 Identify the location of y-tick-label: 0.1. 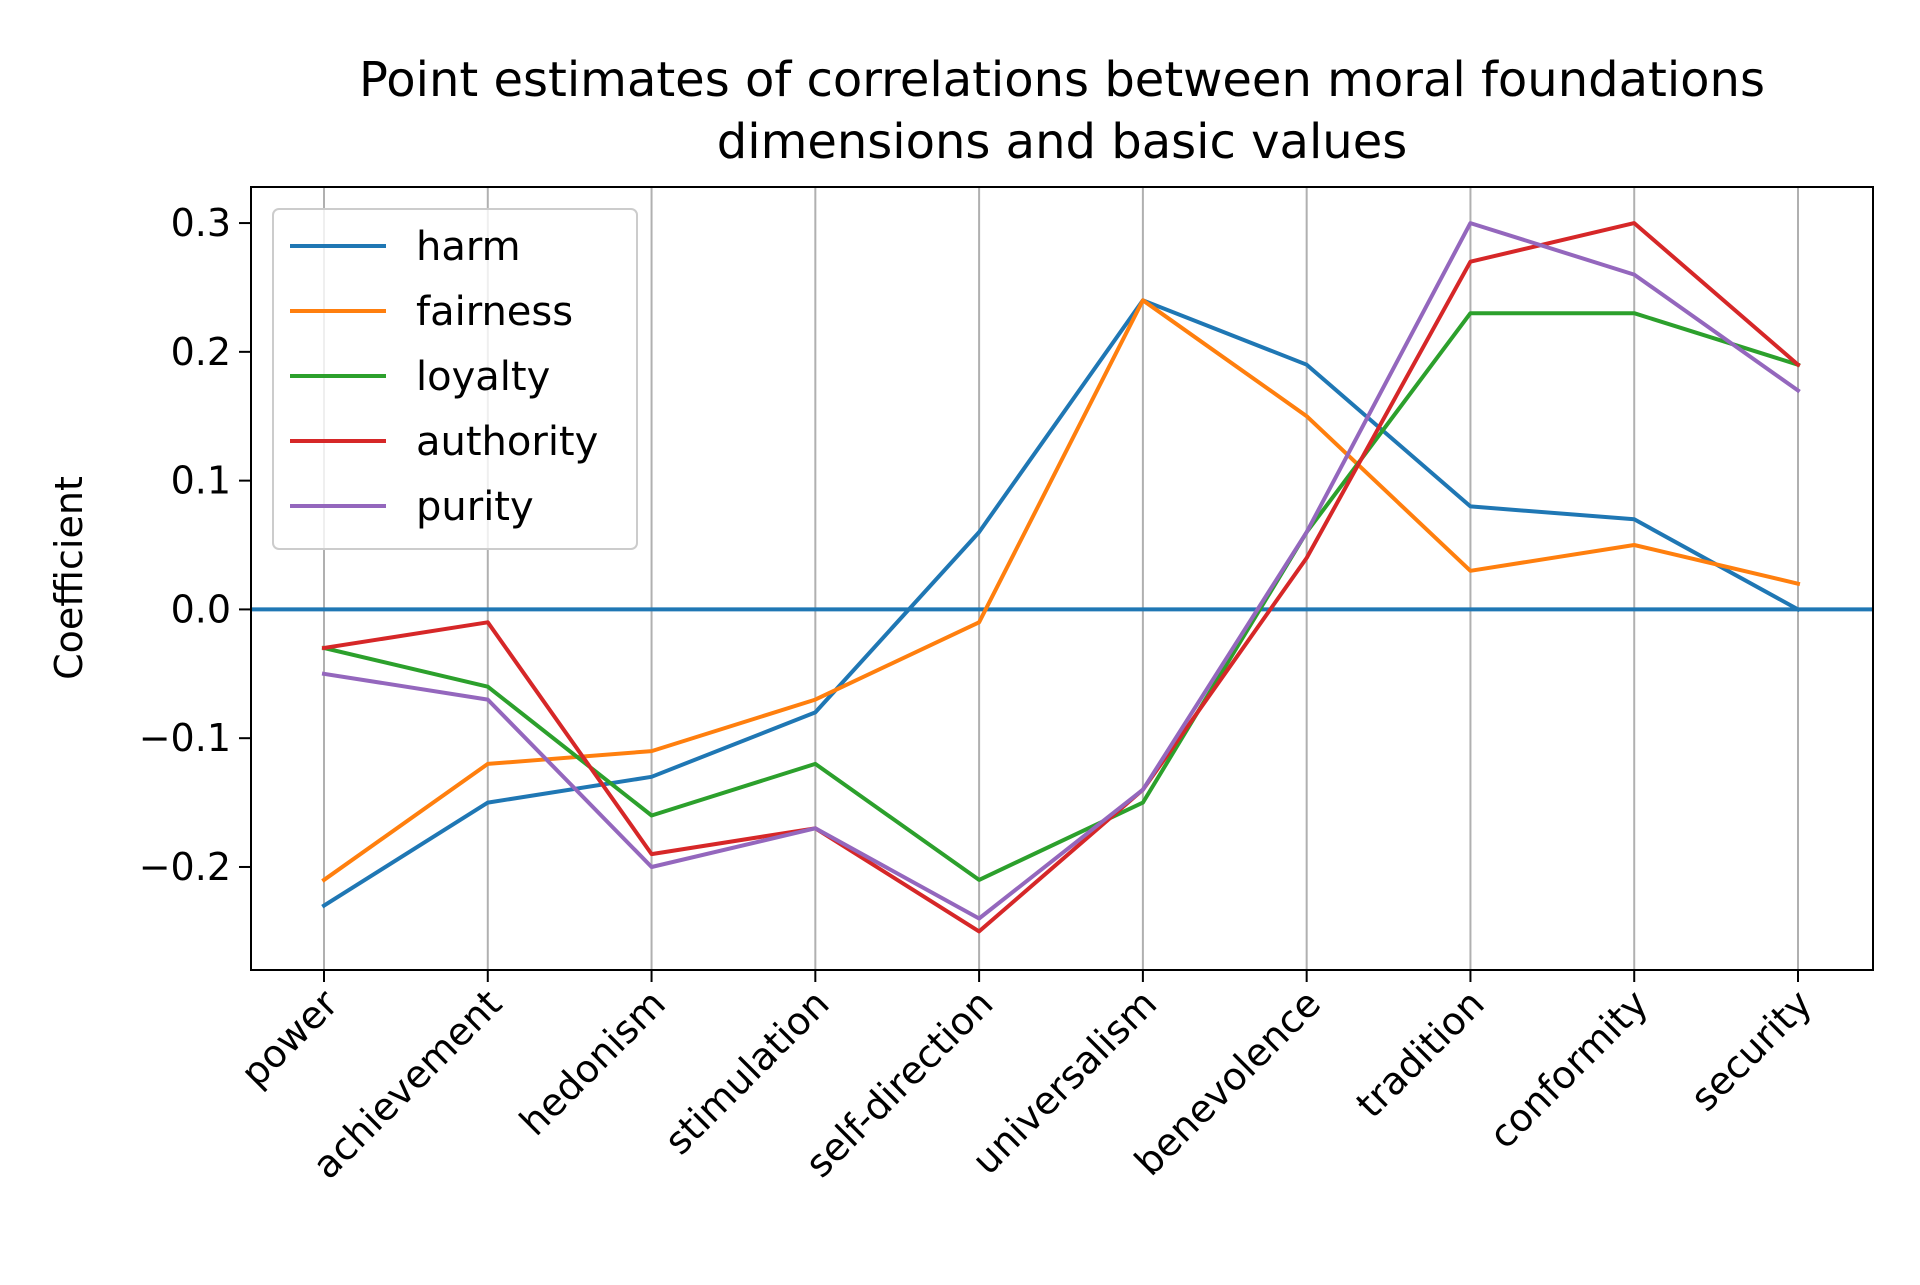
(201, 481).